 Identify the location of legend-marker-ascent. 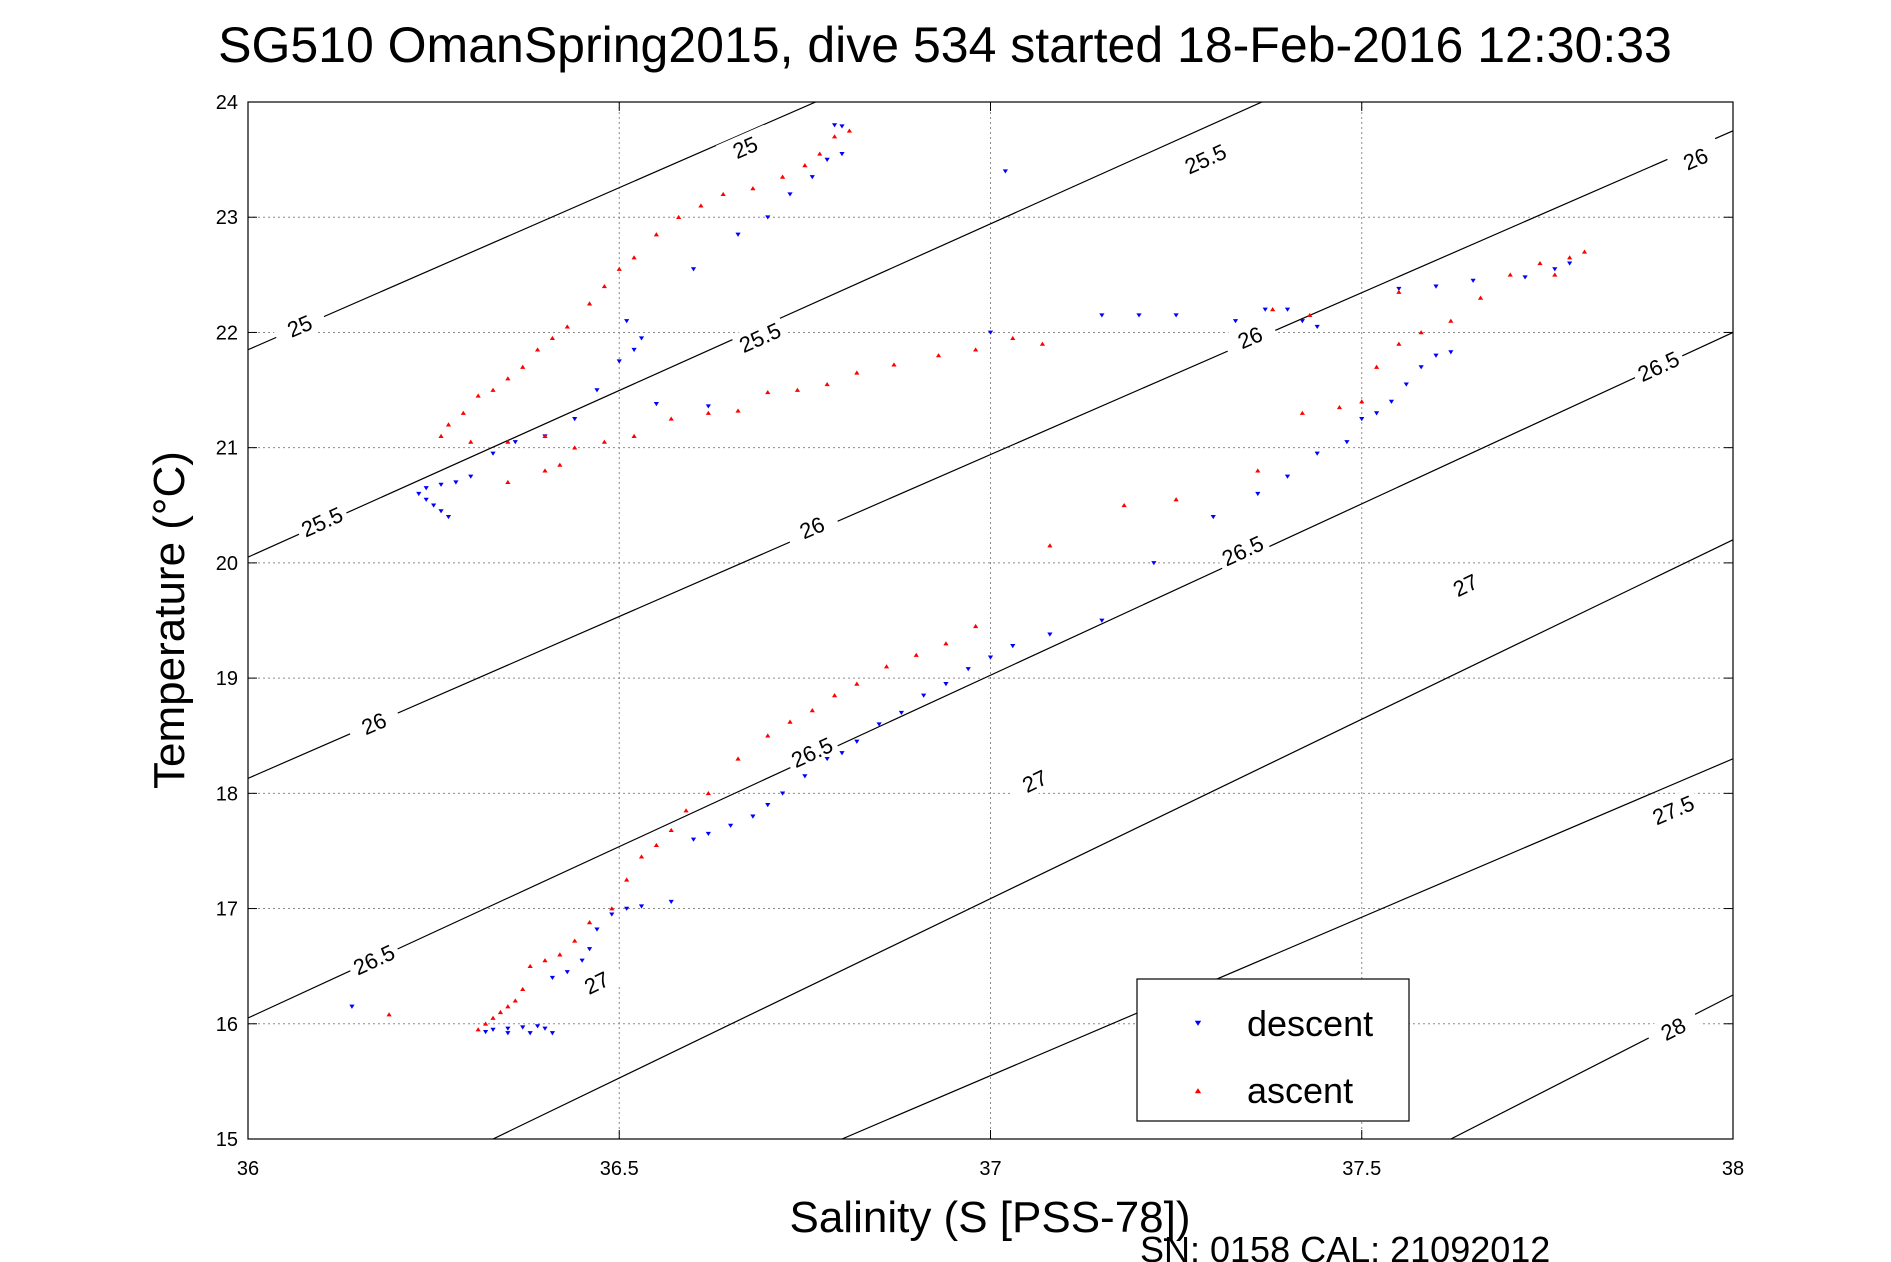
(1198, 1091).